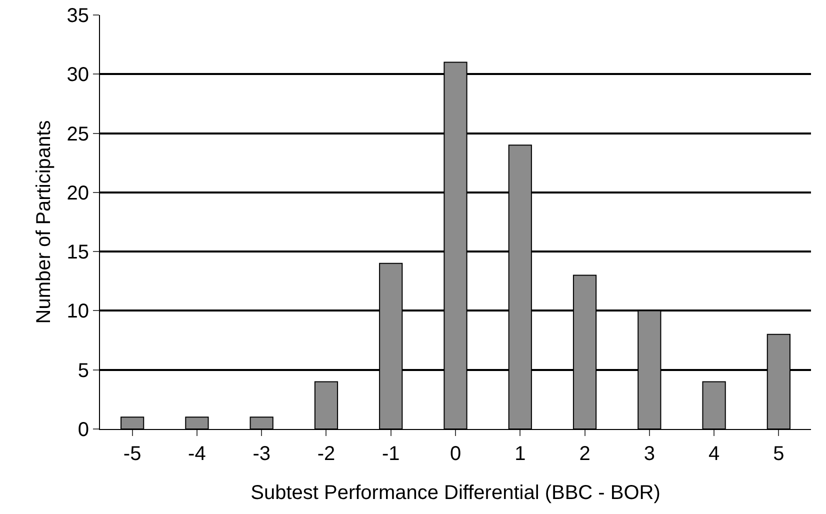  Describe the element at coordinates (326, 454) in the screenshot. I see `x-tick-label: -2` at that location.